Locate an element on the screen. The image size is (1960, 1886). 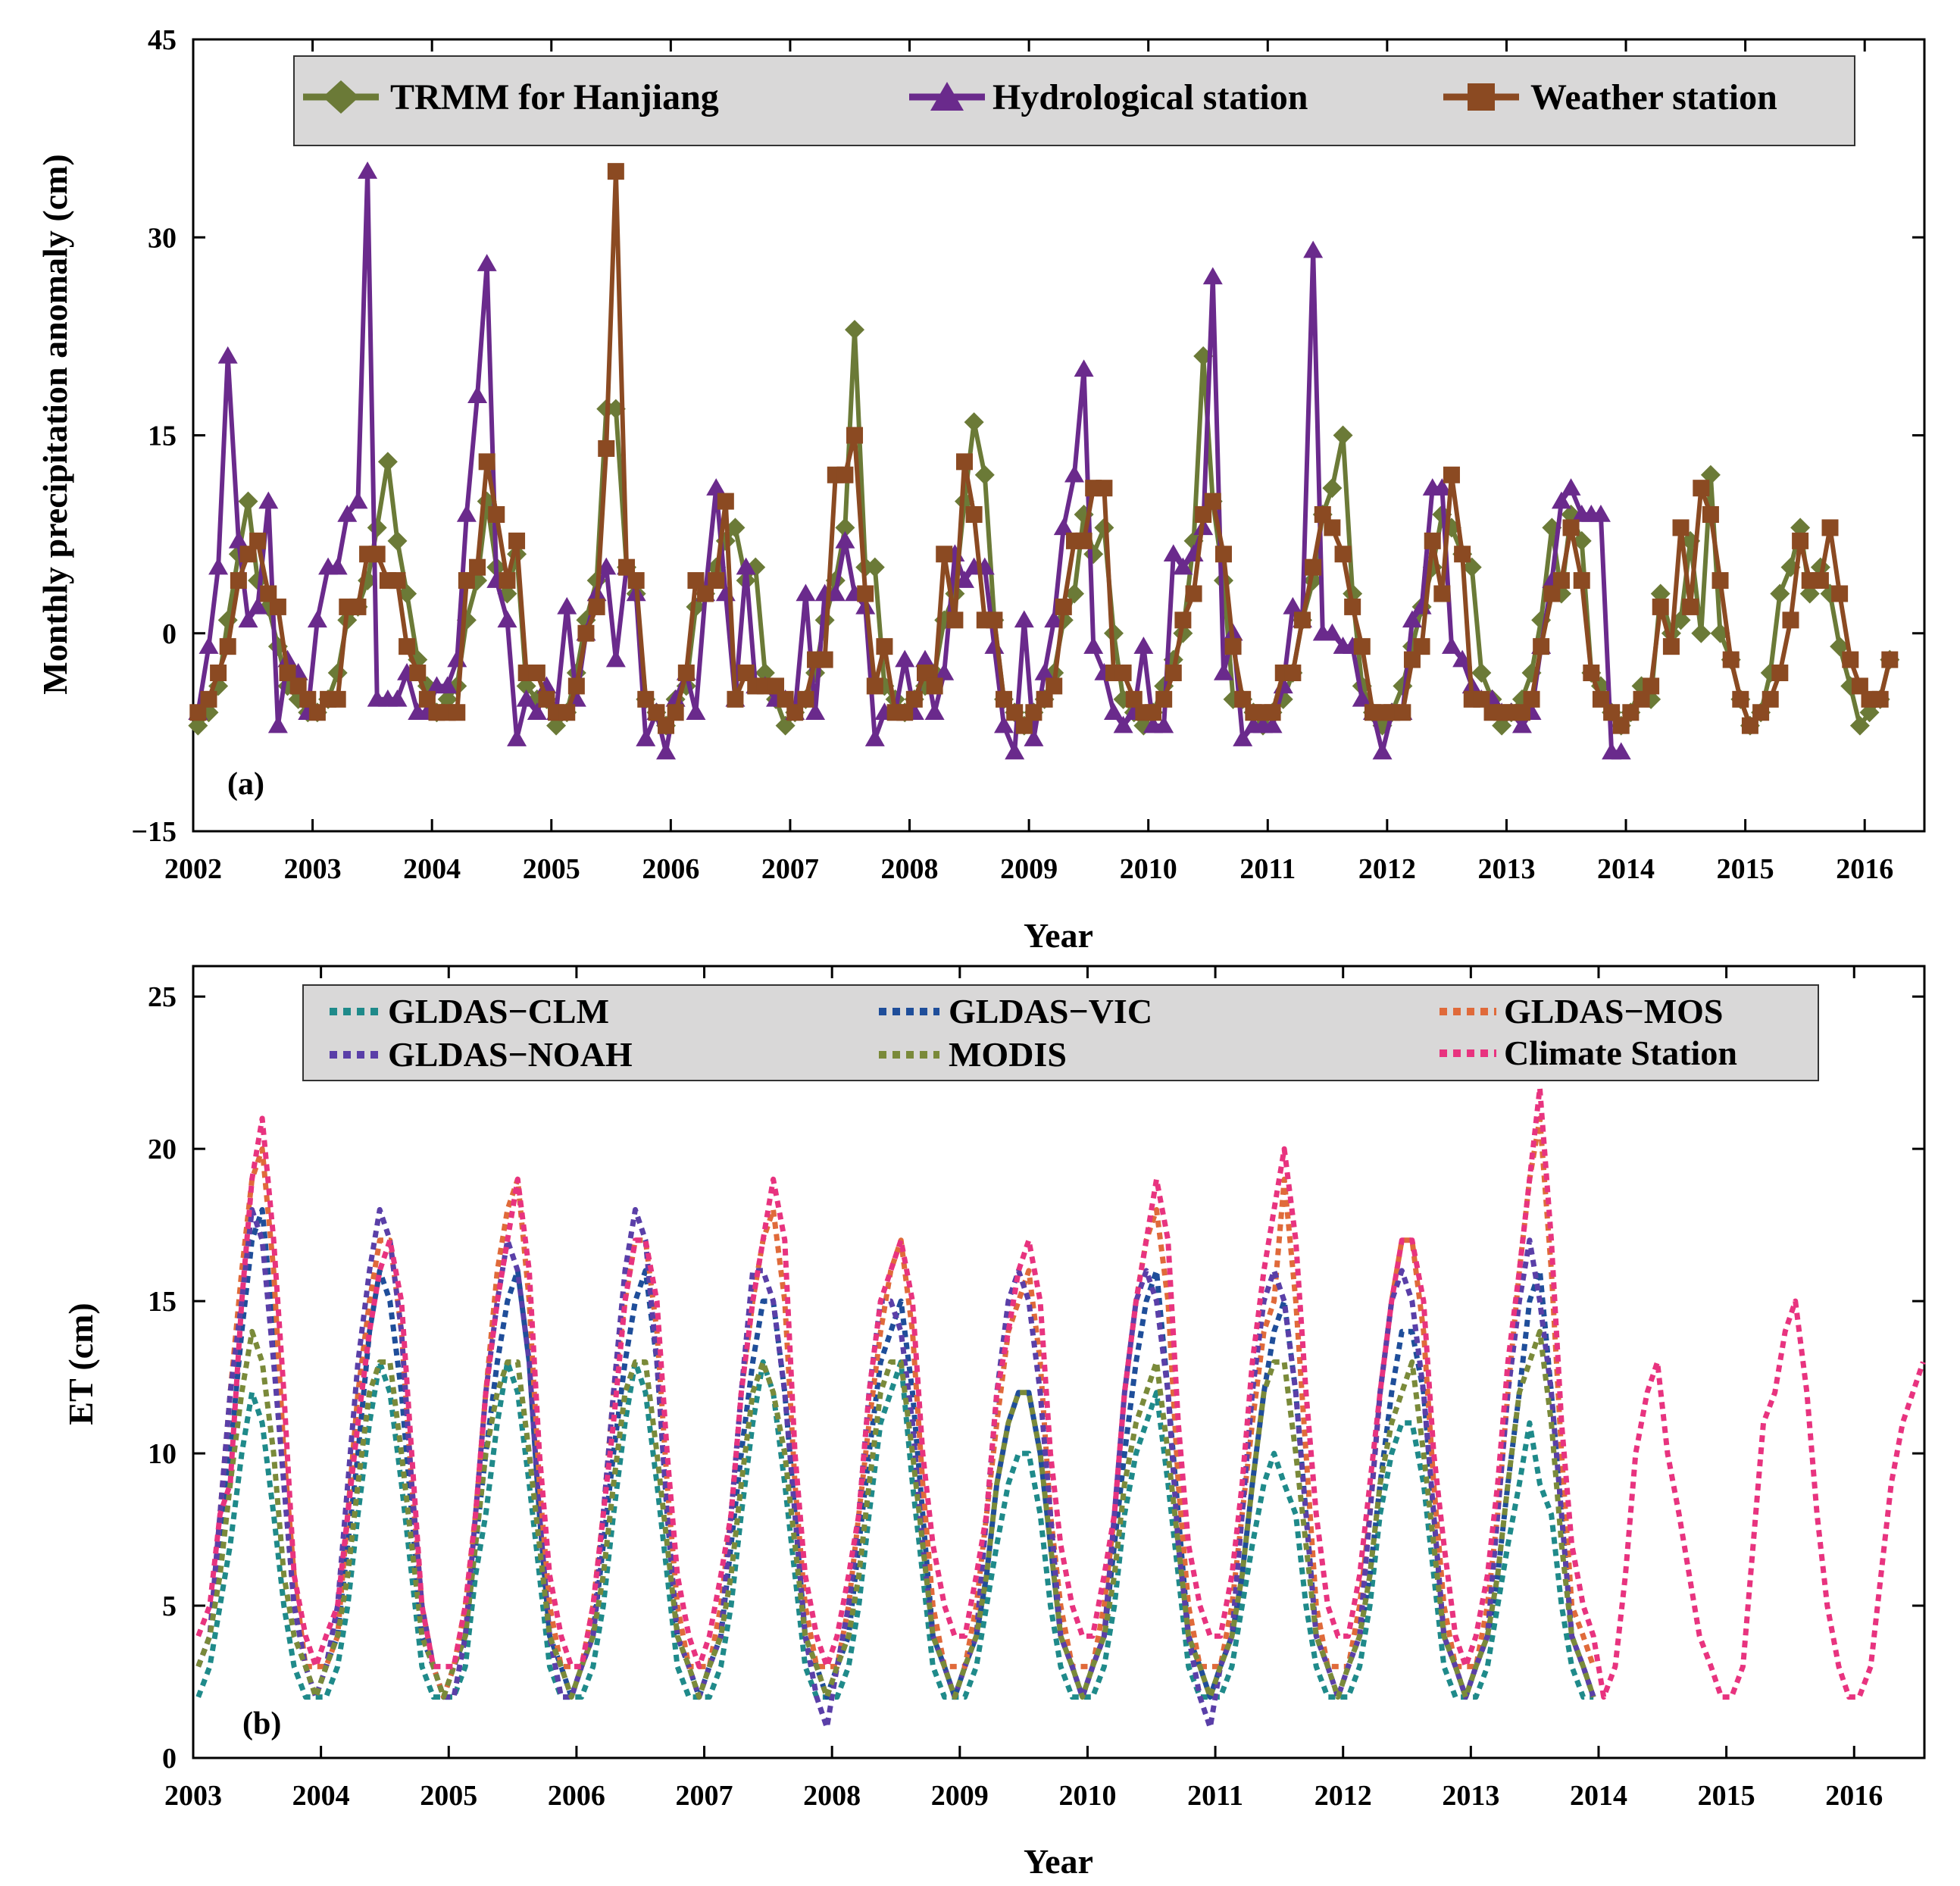
legend-label-hydrological: Hydrological station is located at coordinates (1150, 97).